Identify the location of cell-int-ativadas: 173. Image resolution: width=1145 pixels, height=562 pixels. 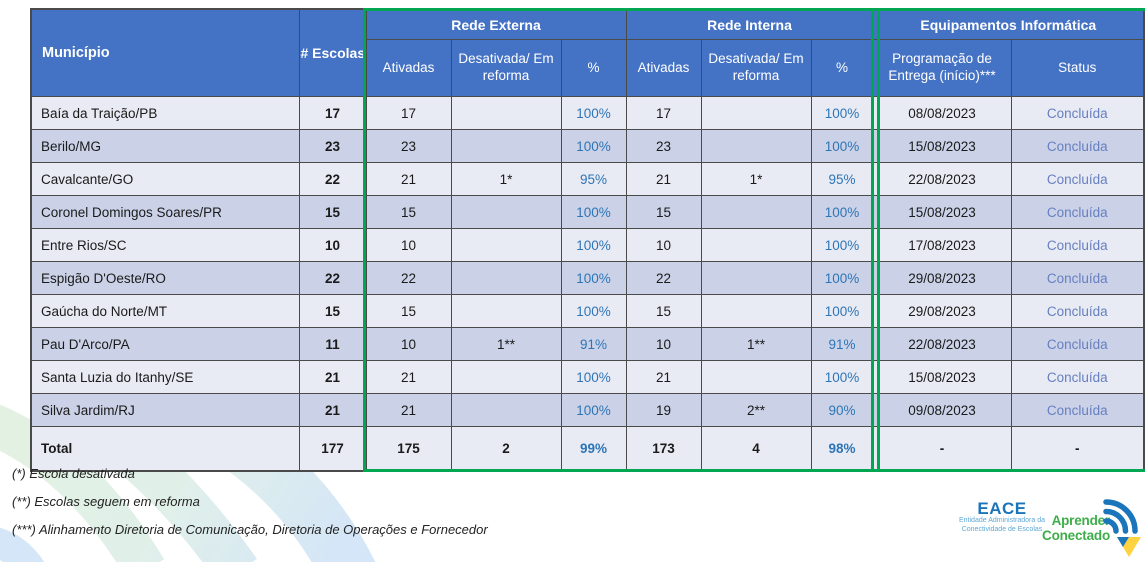
(663, 449).